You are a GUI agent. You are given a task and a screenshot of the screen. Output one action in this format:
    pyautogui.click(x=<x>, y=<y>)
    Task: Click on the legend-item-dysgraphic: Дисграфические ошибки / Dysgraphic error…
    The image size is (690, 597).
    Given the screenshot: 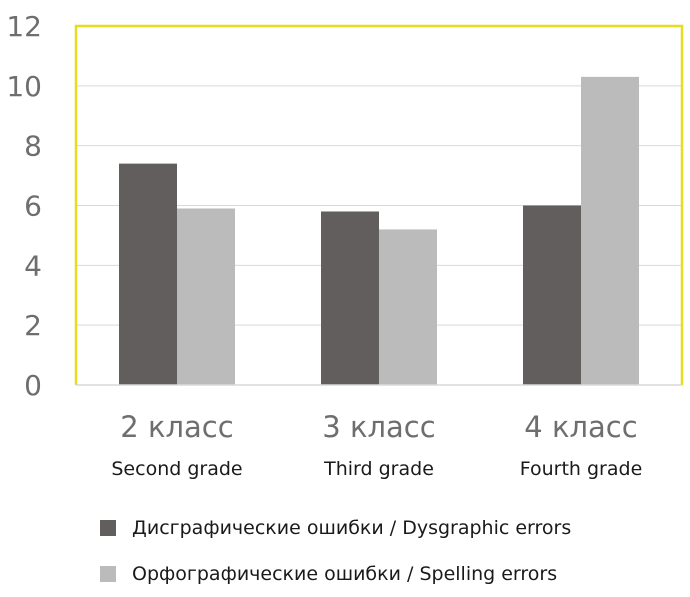 What is the action you would take?
    pyautogui.click(x=335, y=528)
    